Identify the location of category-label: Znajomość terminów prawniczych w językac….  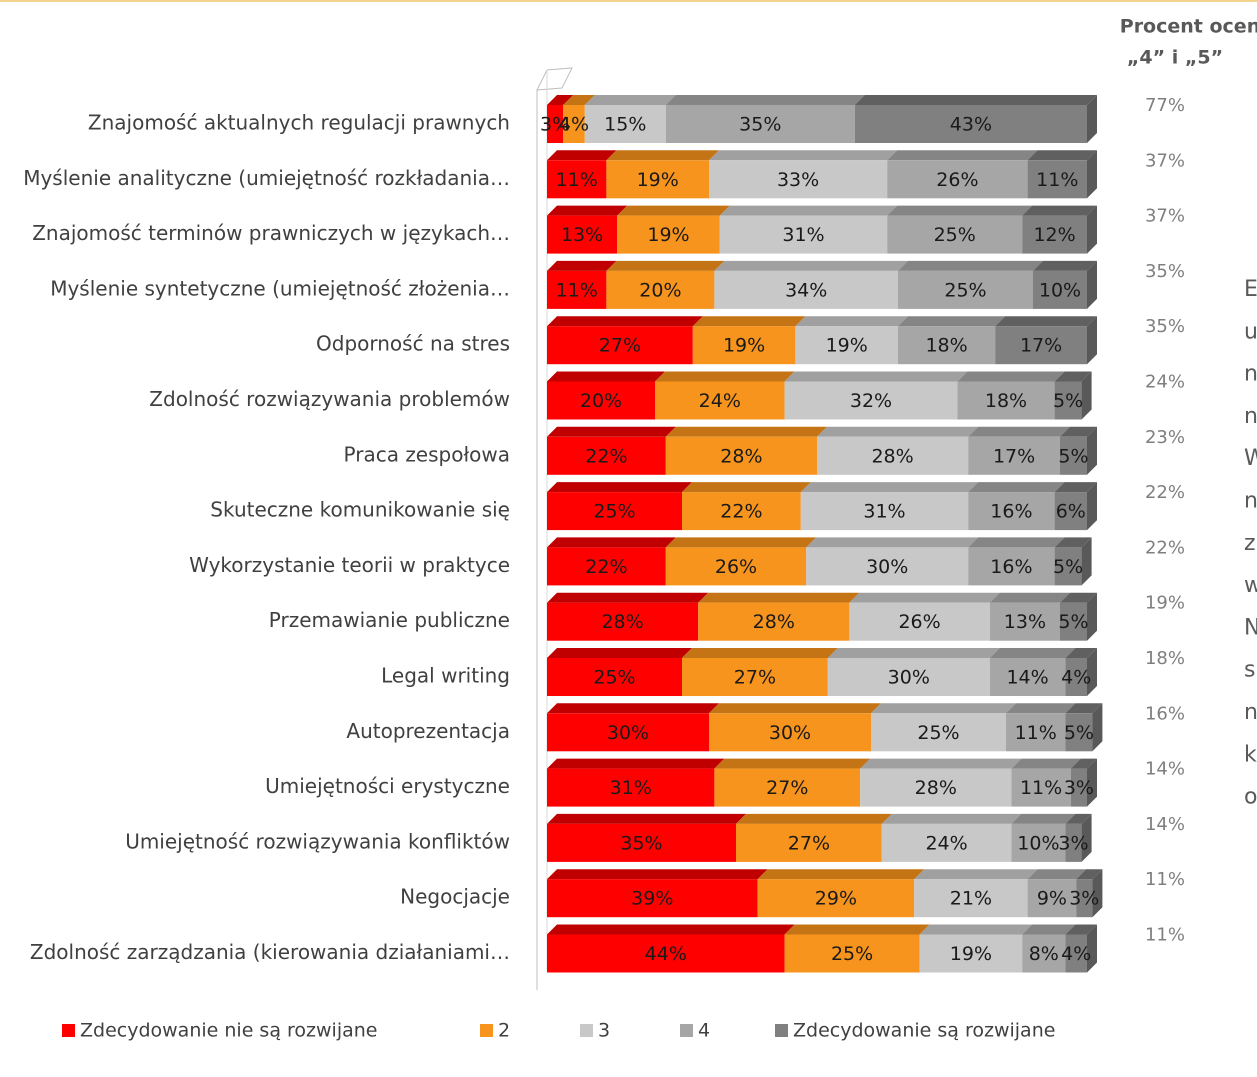
(271, 233).